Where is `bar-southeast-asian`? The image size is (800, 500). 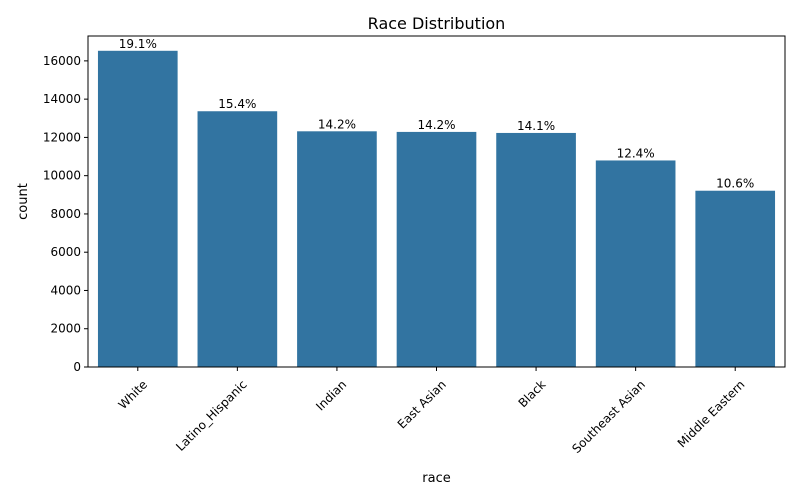
bar-southeast-asian is located at coordinates (635, 263).